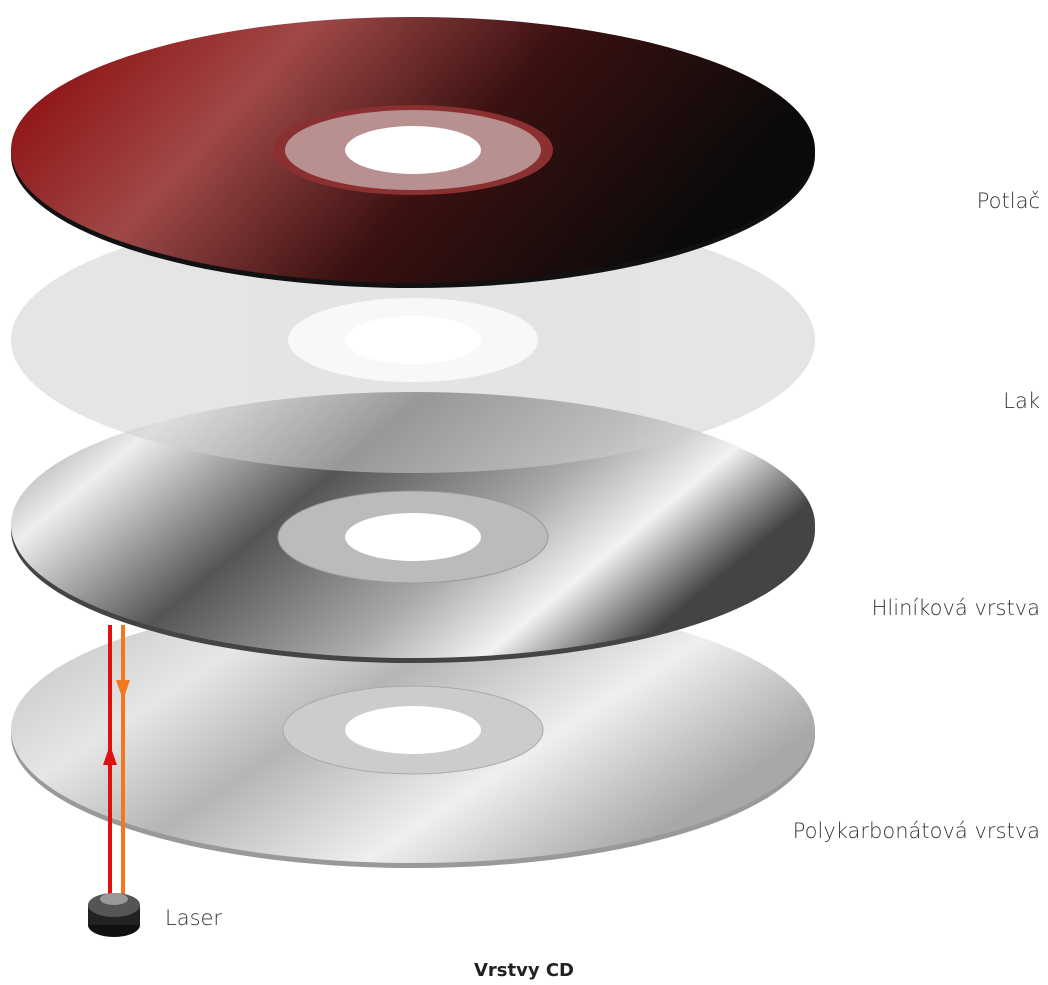  What do you see at coordinates (114, 915) in the screenshot?
I see `laser-device` at bounding box center [114, 915].